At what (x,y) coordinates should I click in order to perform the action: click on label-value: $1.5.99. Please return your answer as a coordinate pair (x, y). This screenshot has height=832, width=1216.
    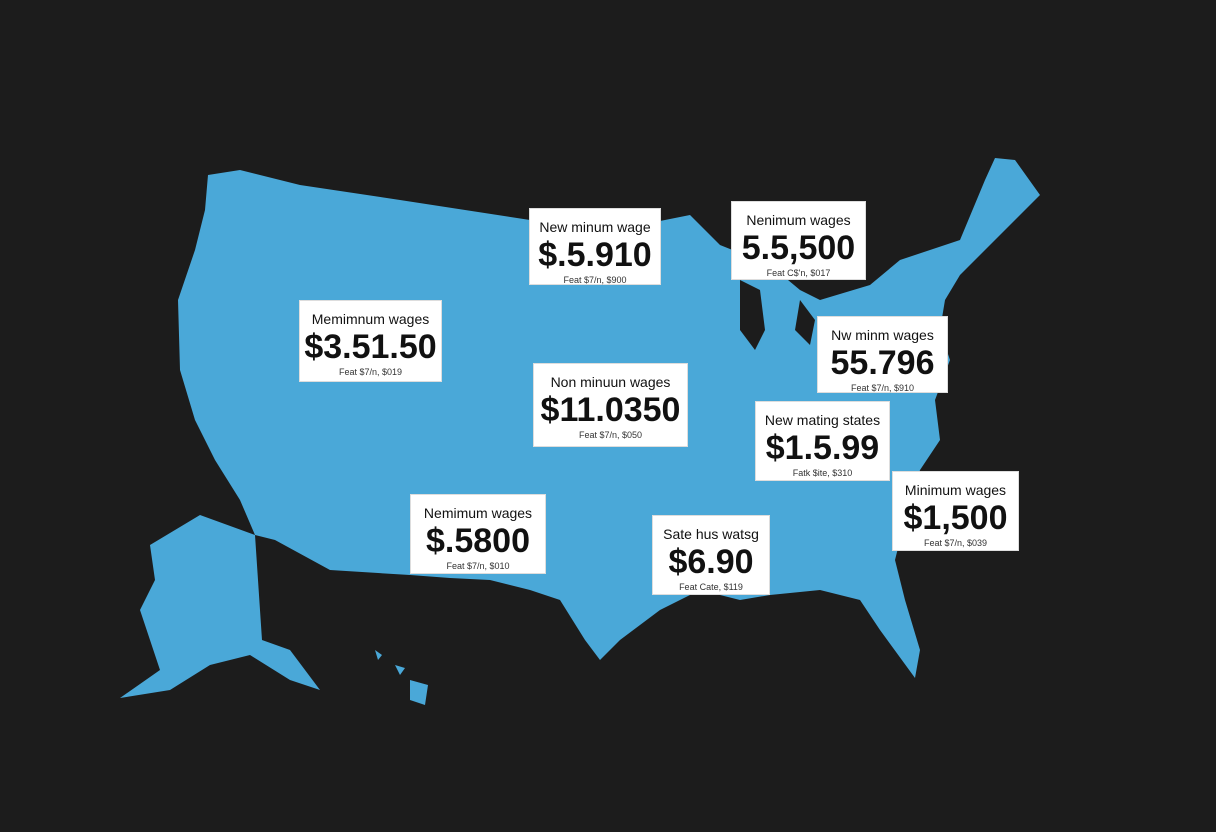
    Looking at the image, I should click on (822, 448).